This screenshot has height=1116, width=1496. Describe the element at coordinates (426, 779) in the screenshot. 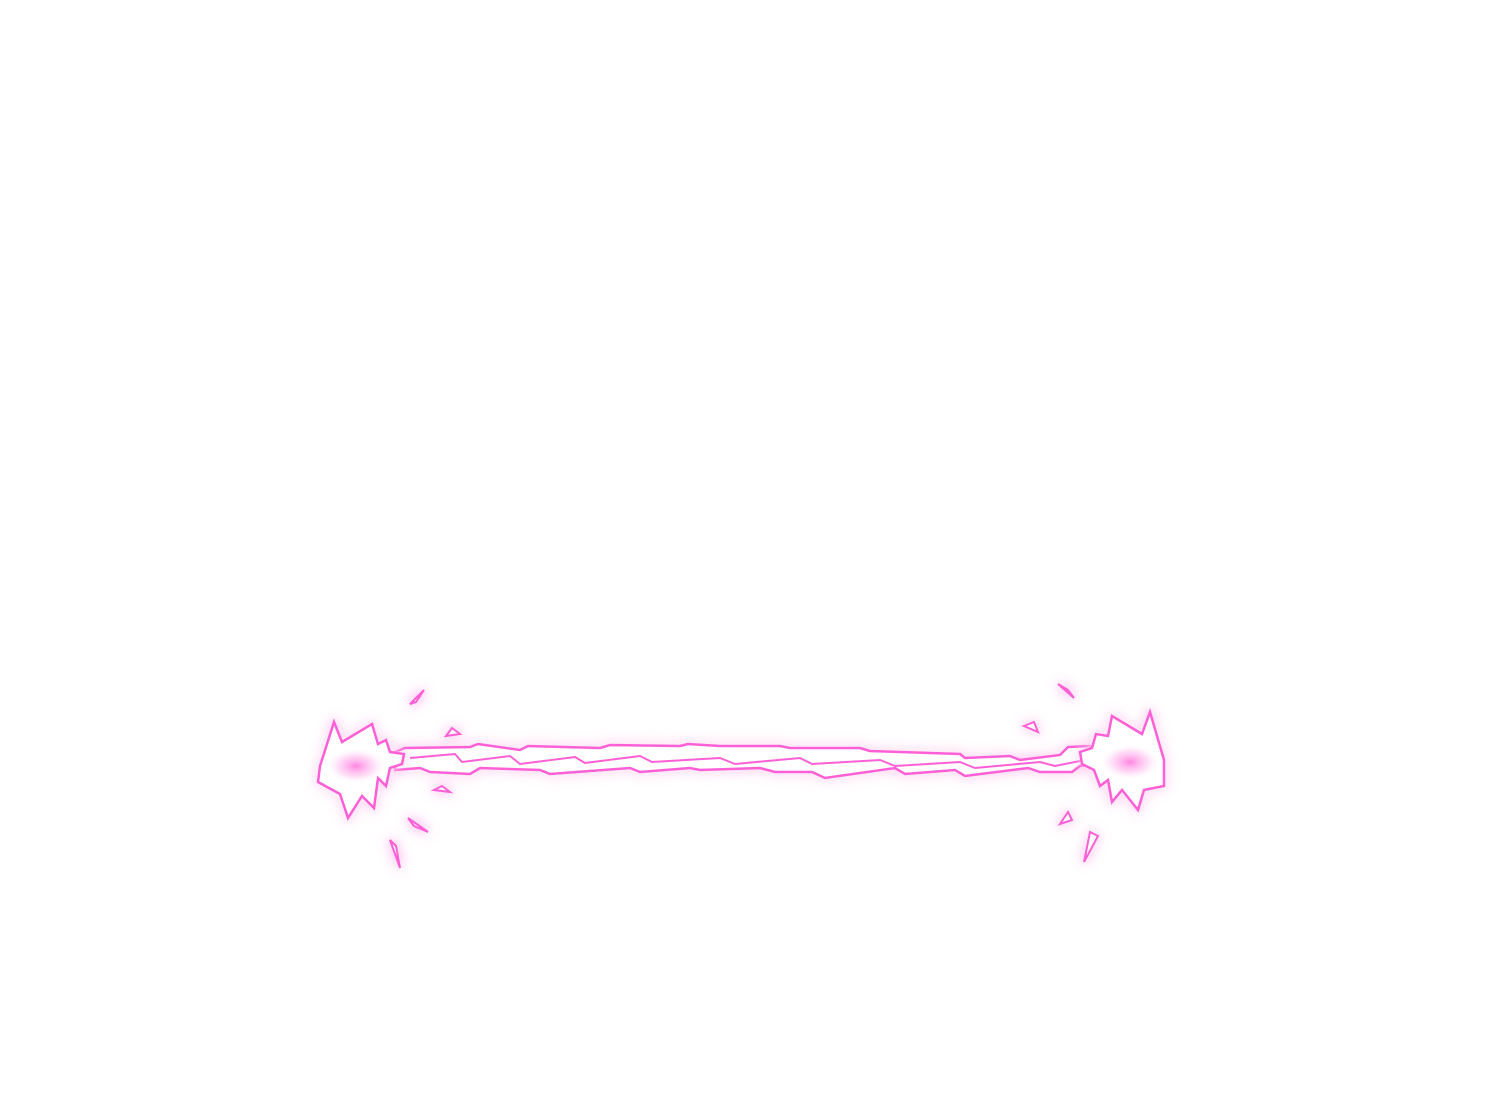

I see `left-shards` at that location.